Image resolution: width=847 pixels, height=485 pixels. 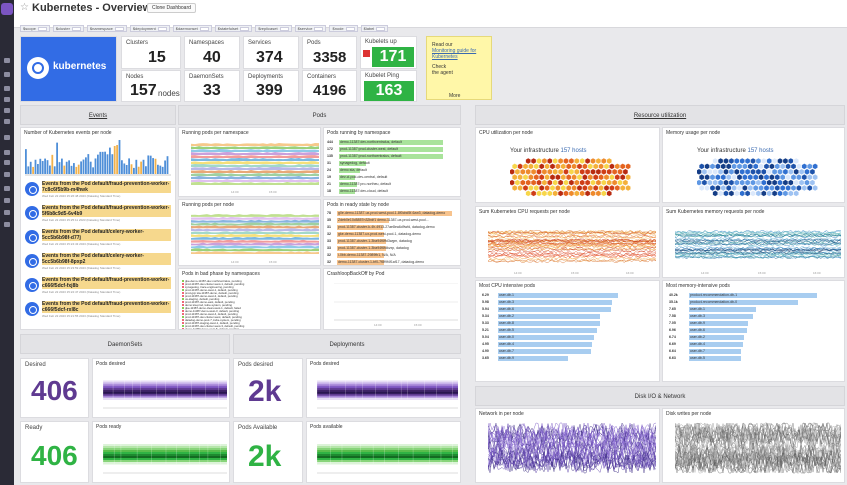 I want to click on search-icon, so click(x=7, y=60).